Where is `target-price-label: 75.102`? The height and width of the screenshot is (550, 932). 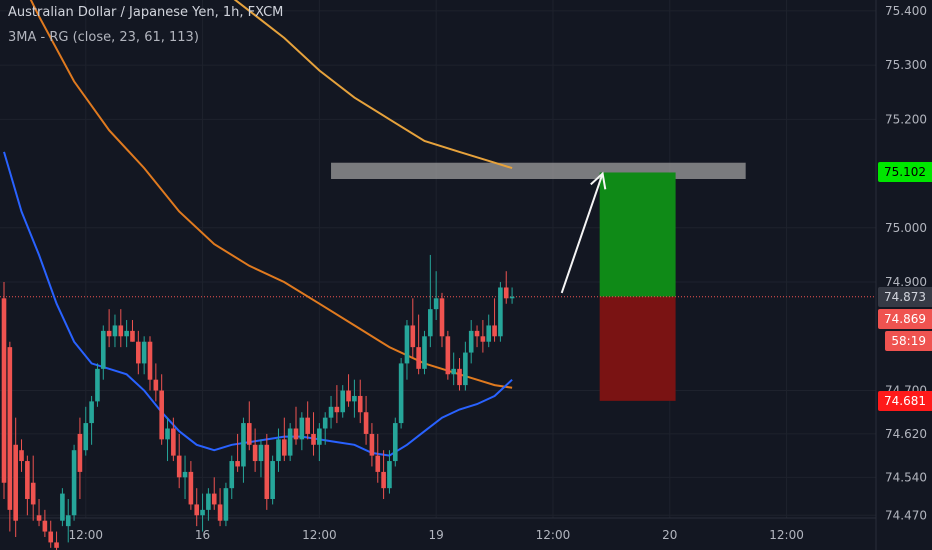
target-price-label: 75.102 is located at coordinates (905, 172).